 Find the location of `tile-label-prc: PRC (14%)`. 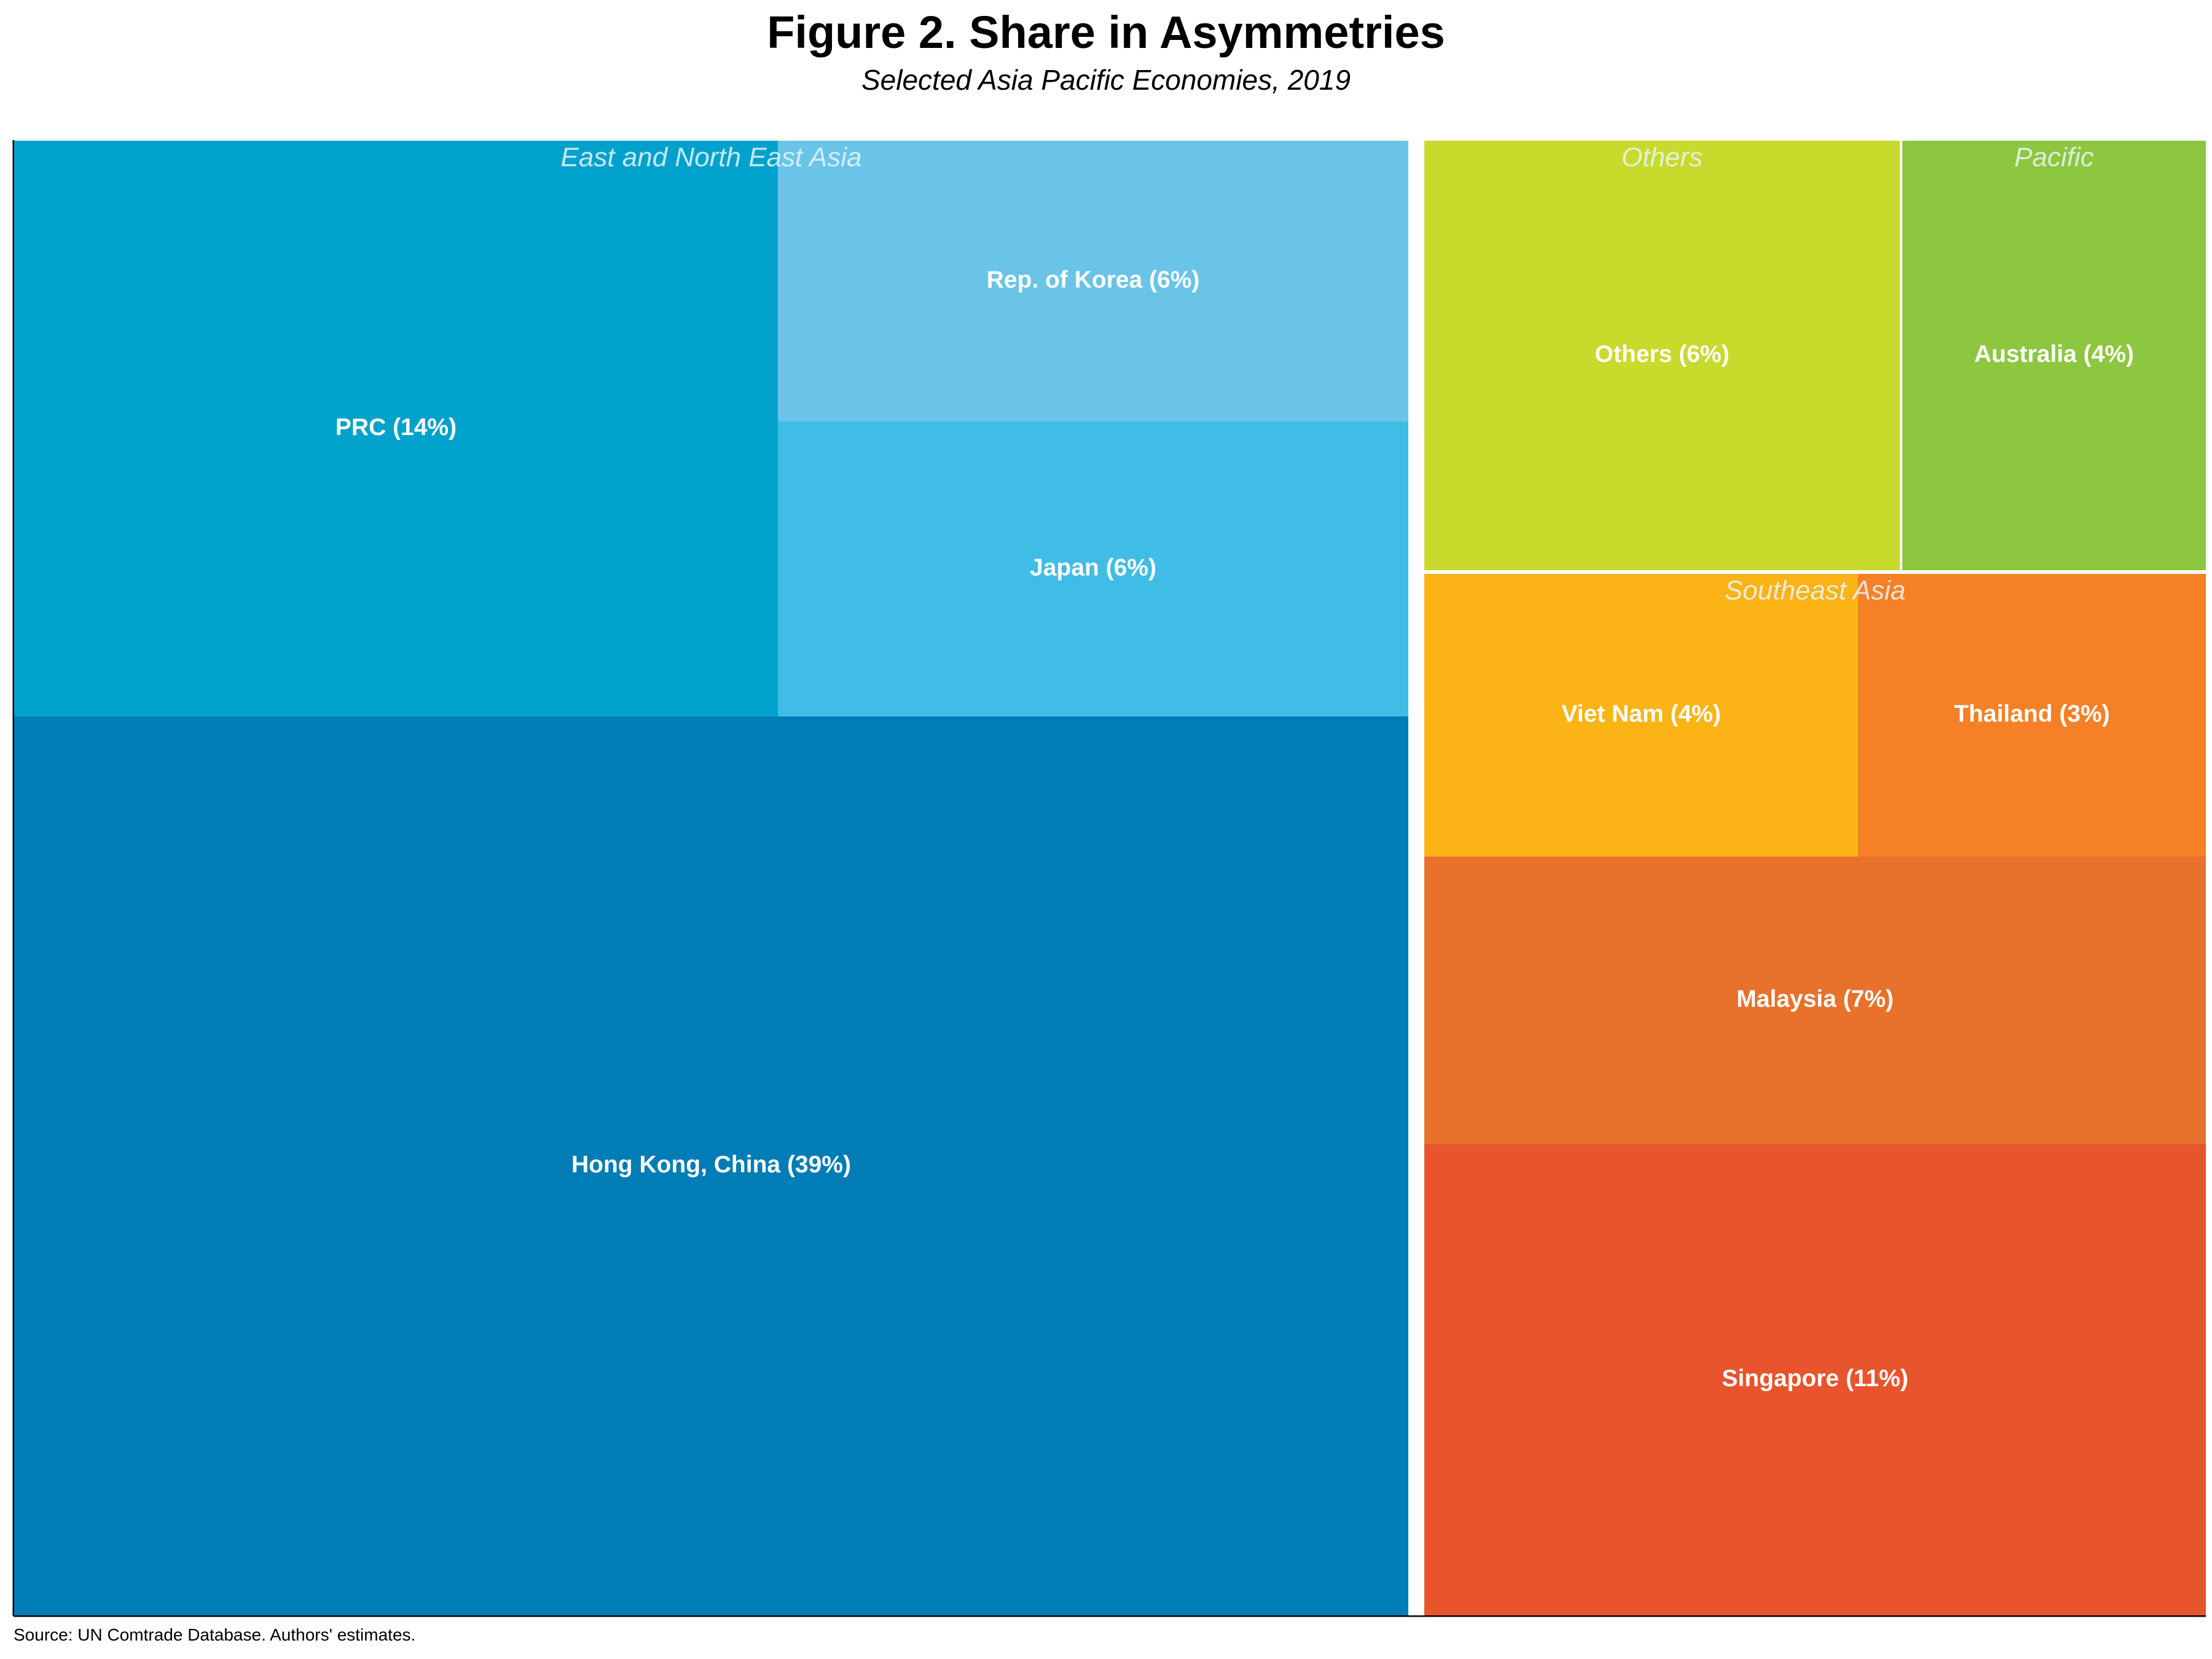

tile-label-prc: PRC (14%) is located at coordinates (396, 427).